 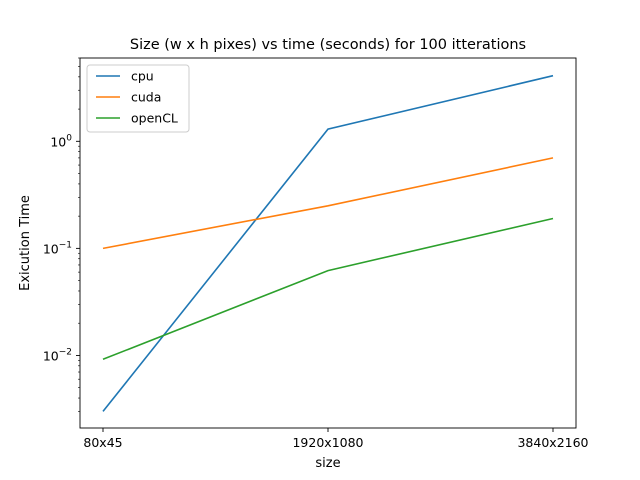 I want to click on y-axis-label: Exicution Time, so click(x=25, y=243).